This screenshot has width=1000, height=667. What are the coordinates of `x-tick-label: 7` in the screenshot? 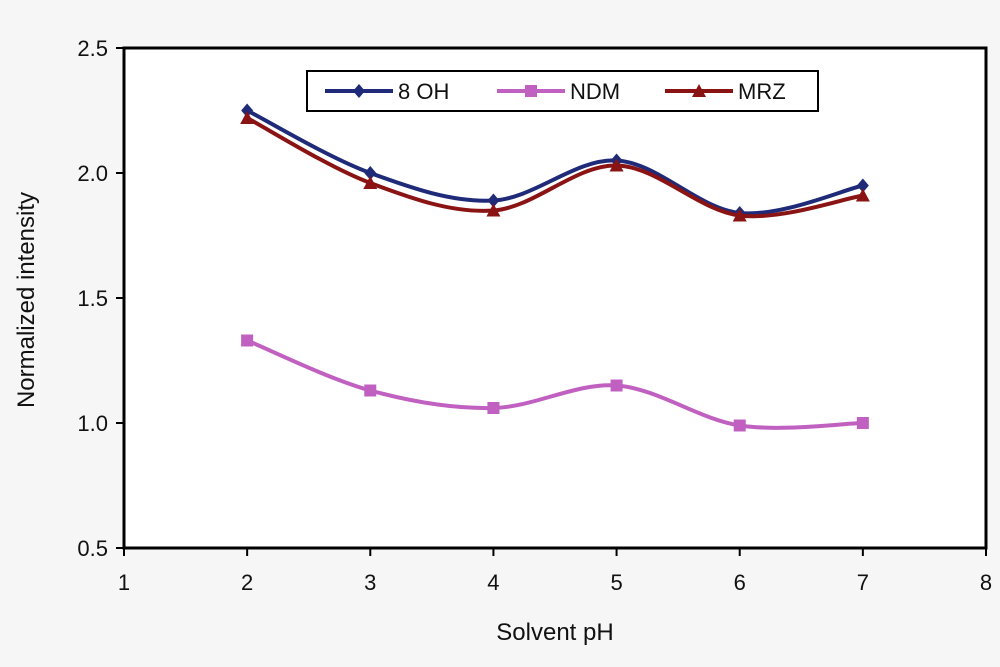 It's located at (863, 582).